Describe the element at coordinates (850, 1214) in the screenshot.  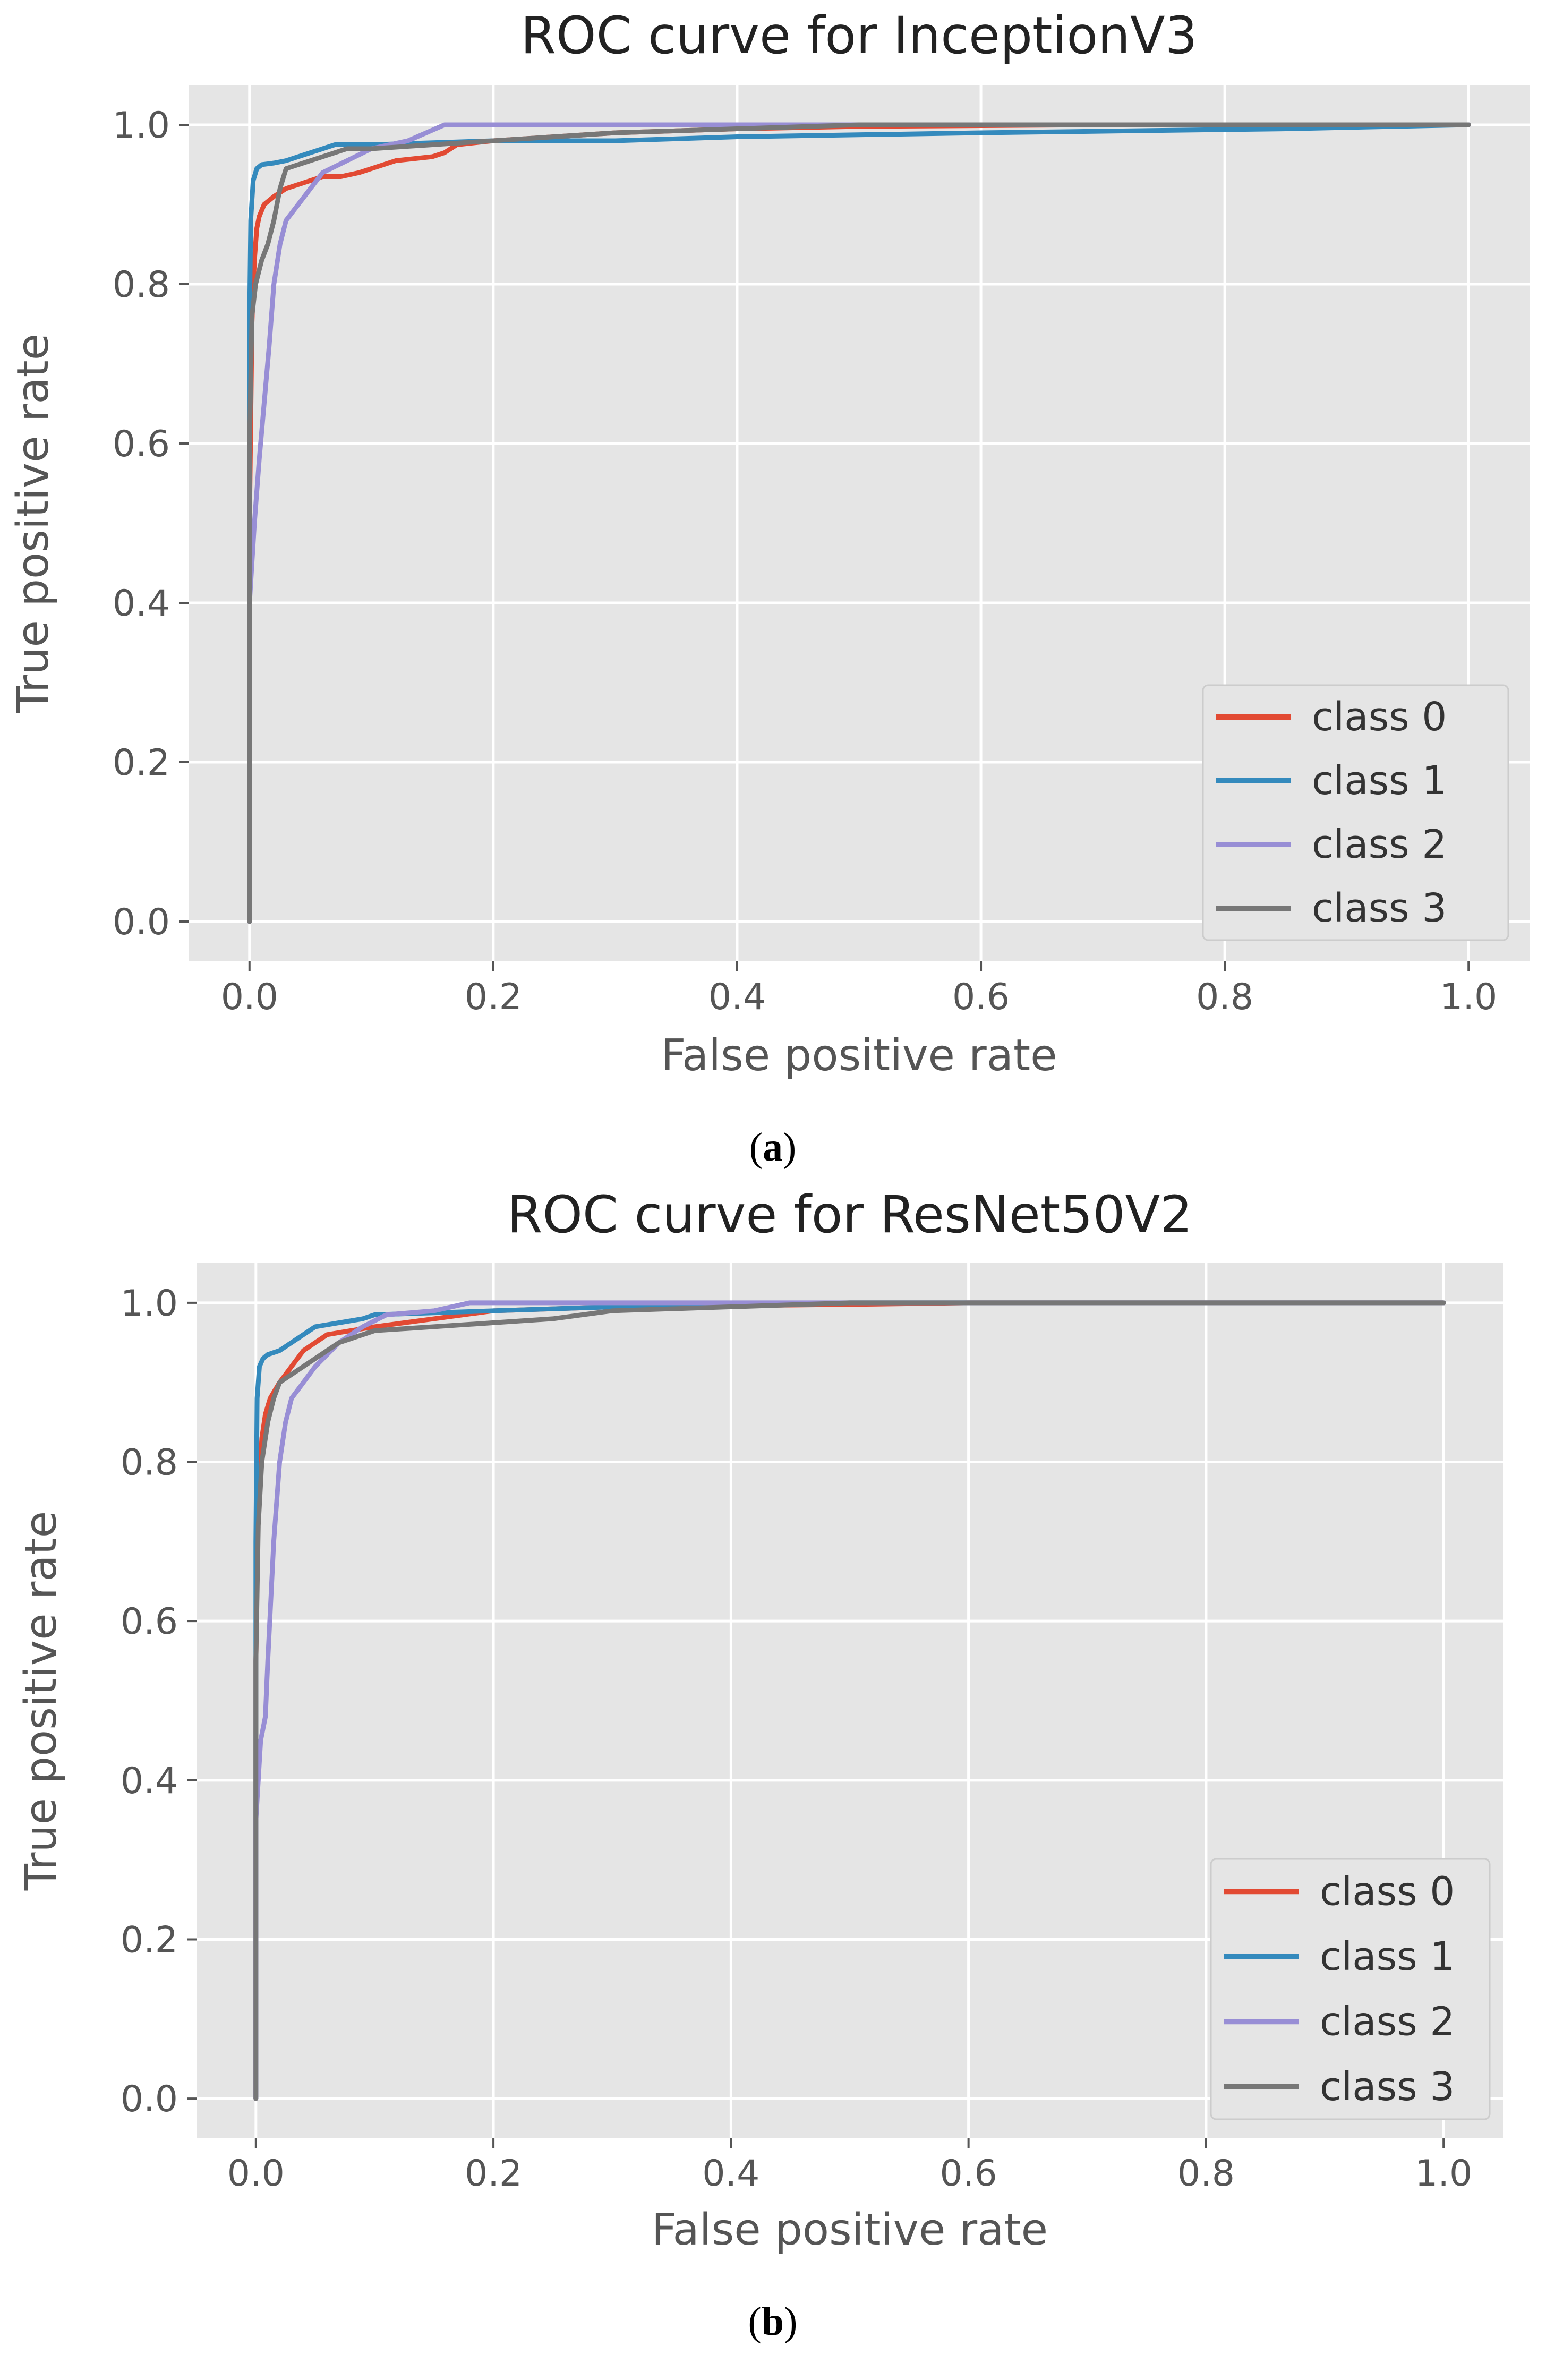
I see `chart-title: ROC curve for ResNet50V2` at that location.